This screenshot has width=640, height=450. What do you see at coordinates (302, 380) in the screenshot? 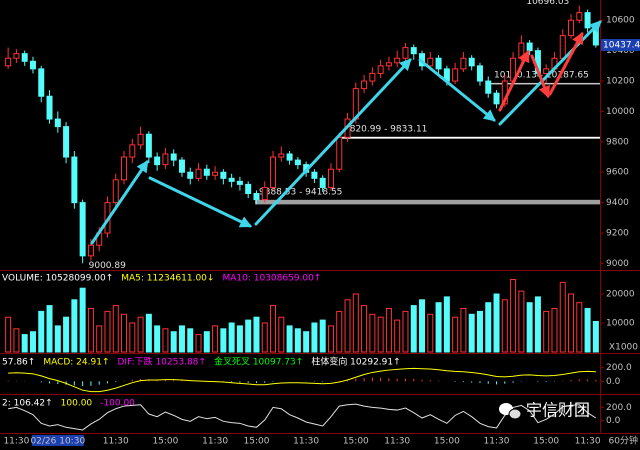
I see `dif-line` at bounding box center [302, 380].